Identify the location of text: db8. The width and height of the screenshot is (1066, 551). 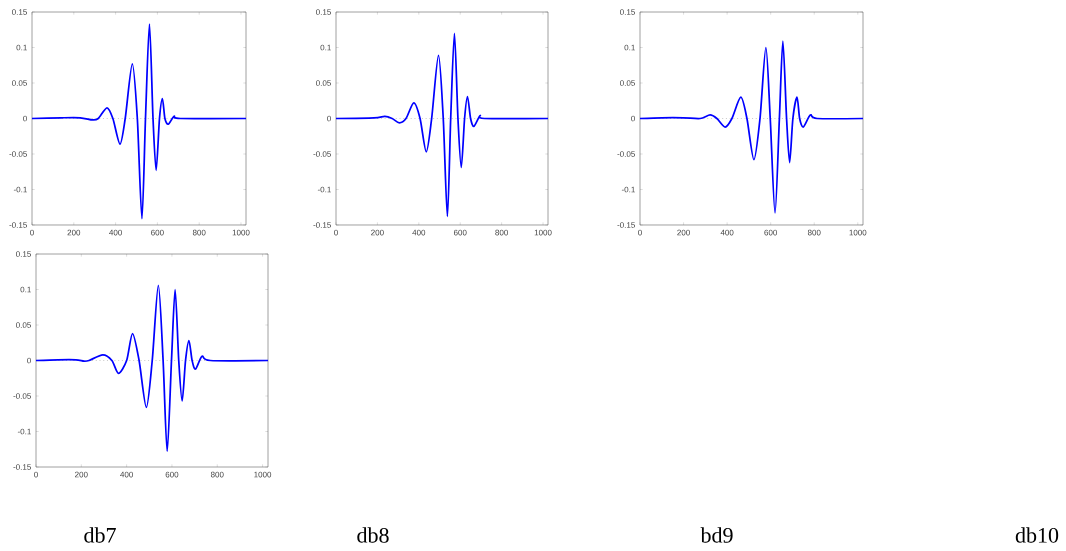
(373, 535).